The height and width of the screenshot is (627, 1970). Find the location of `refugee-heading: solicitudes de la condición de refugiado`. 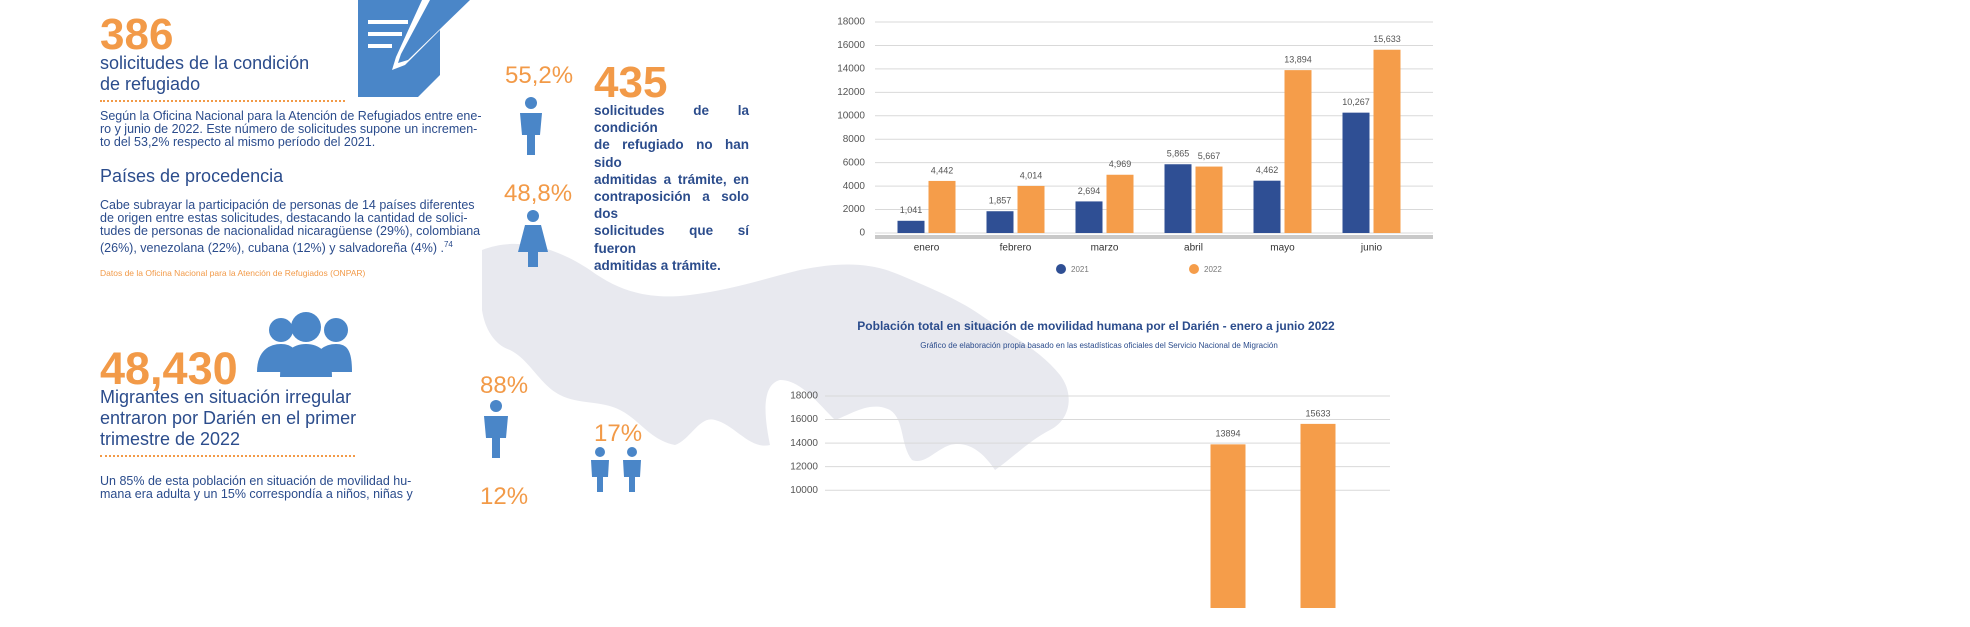

refugee-heading: solicitudes de la condición de refugiado is located at coordinates (204, 74).